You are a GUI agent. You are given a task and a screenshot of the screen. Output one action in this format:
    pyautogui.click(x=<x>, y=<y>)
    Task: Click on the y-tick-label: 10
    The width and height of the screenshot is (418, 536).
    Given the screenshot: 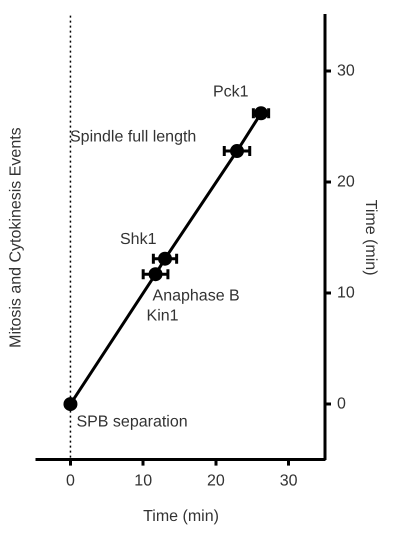 What is the action you would take?
    pyautogui.click(x=346, y=293)
    